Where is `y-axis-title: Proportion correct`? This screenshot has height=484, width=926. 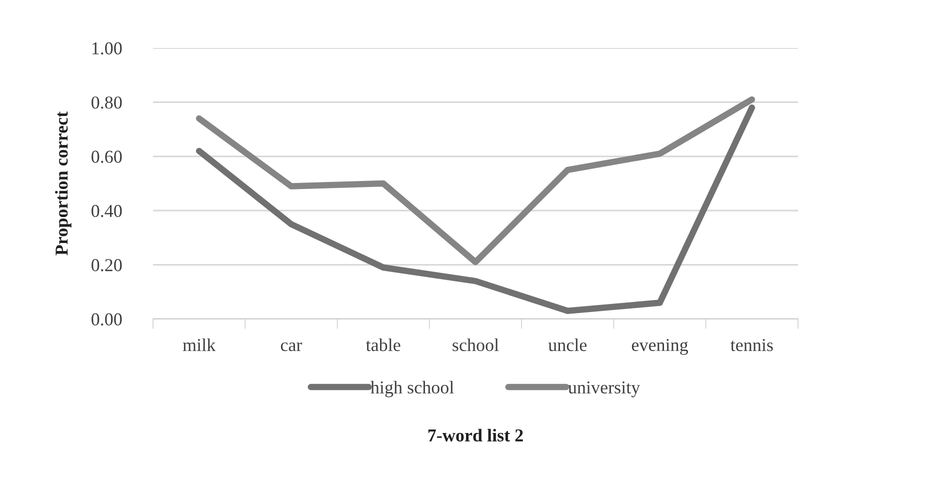
y-axis-title: Proportion correct is located at coordinates (63, 183).